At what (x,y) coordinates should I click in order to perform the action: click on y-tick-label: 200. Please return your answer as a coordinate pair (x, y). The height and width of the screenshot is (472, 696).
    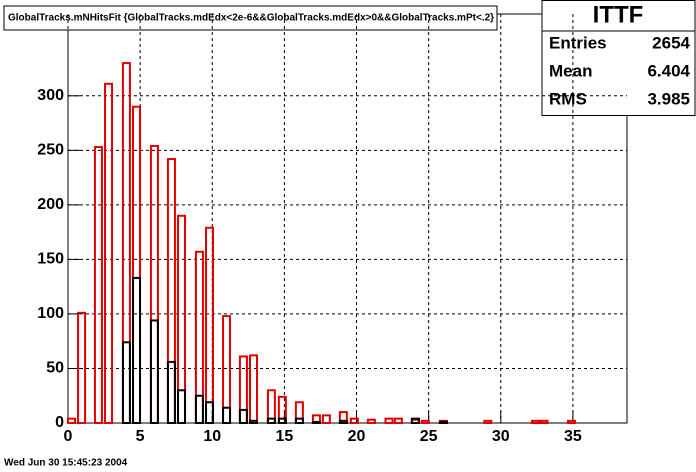
    Looking at the image, I should click on (50, 204).